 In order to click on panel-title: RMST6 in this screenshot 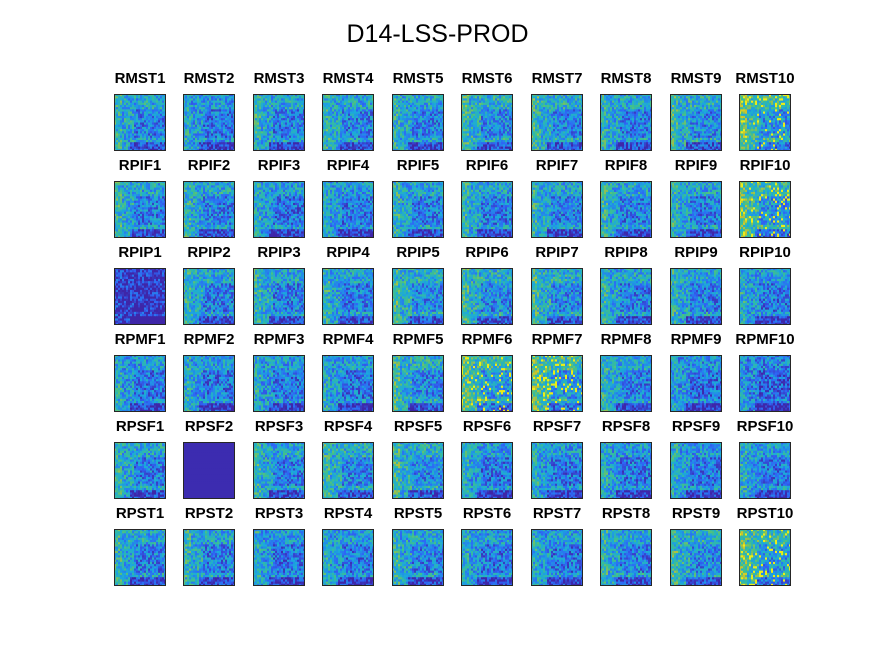, I will do `click(487, 78)`.